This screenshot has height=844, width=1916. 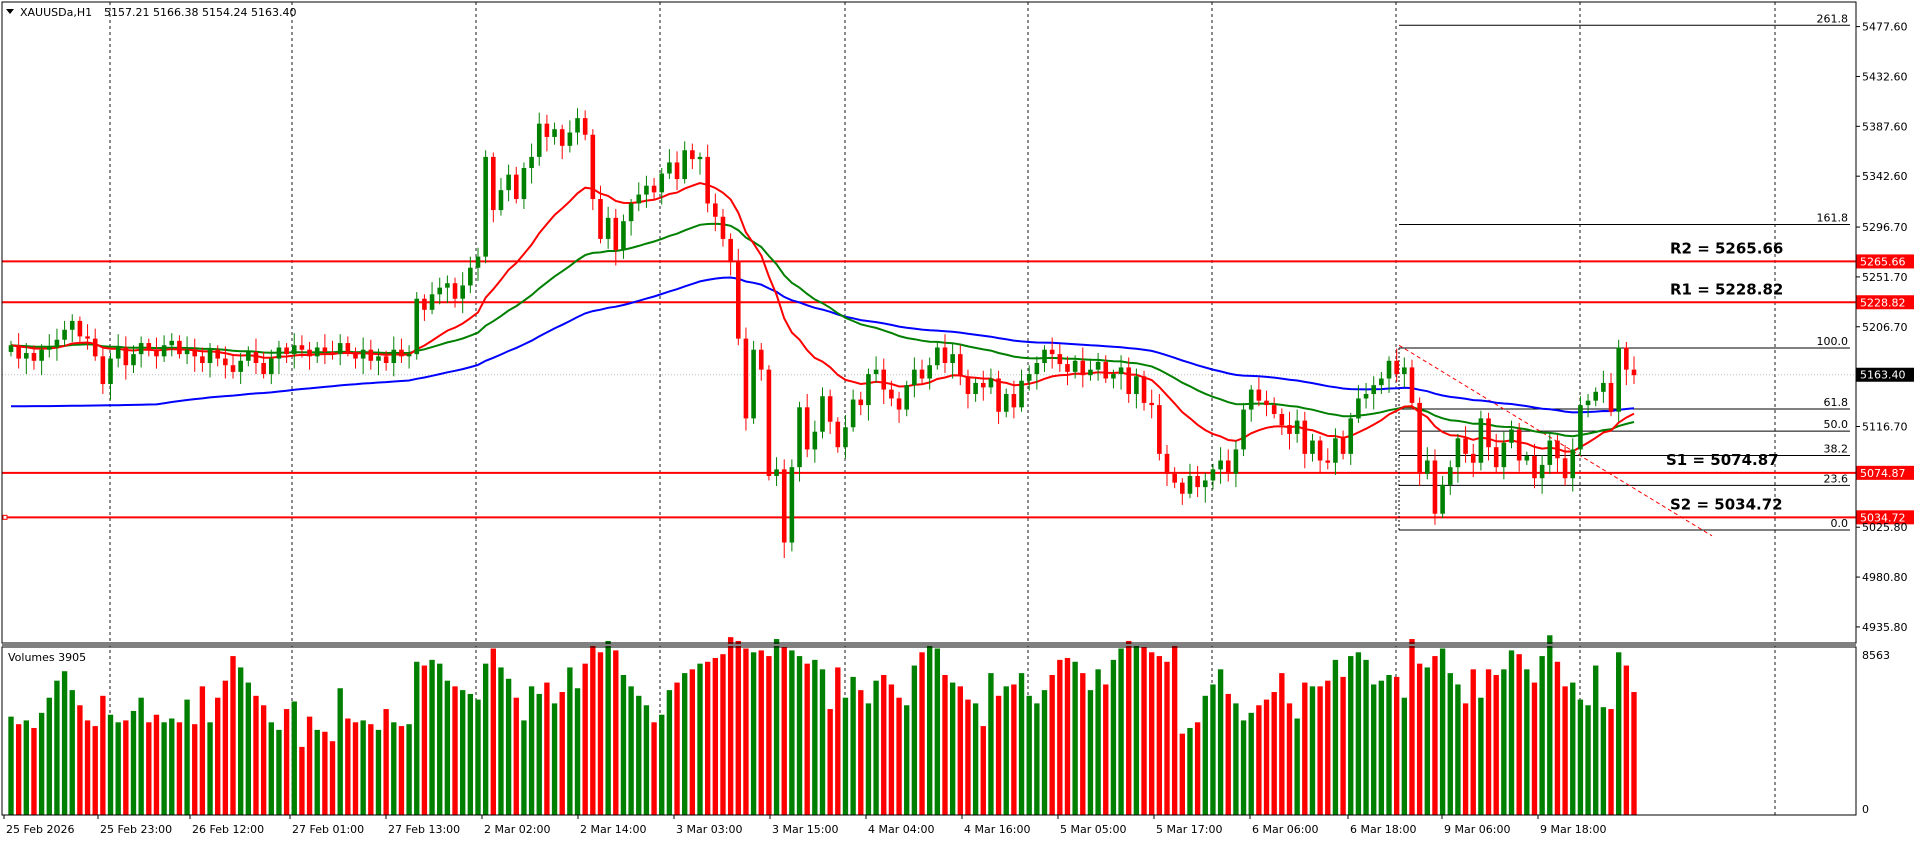 I want to click on level-caption-s1: S1 = 5074.87, so click(x=1722, y=460).